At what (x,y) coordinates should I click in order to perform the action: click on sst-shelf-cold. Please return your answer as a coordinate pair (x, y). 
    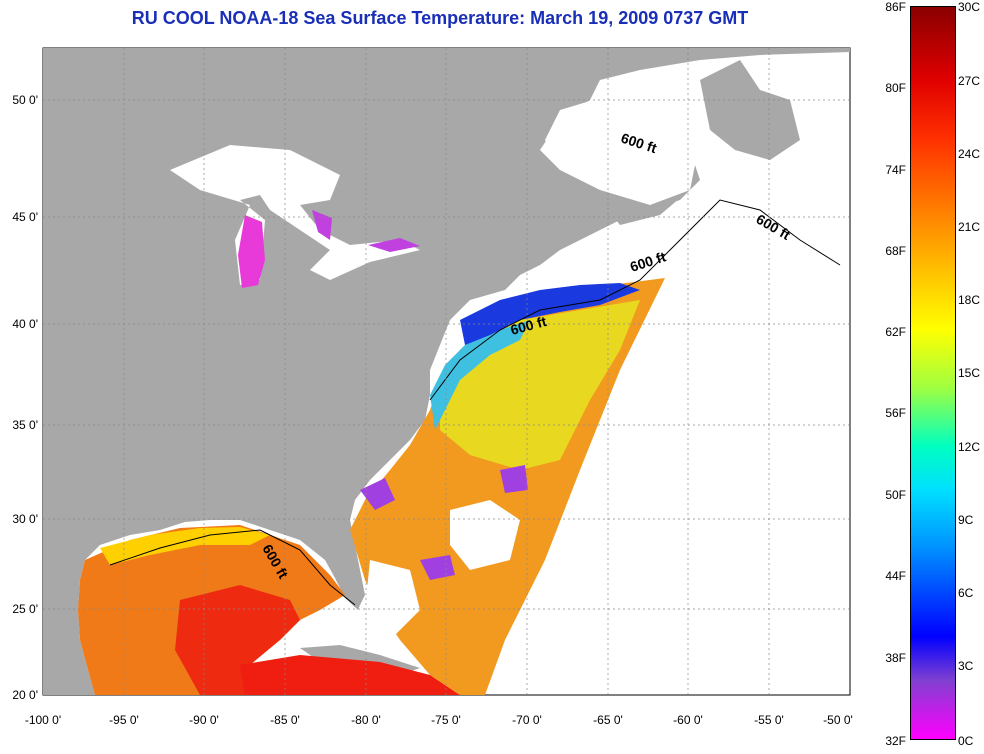
    Looking at the image, I should click on (550, 314).